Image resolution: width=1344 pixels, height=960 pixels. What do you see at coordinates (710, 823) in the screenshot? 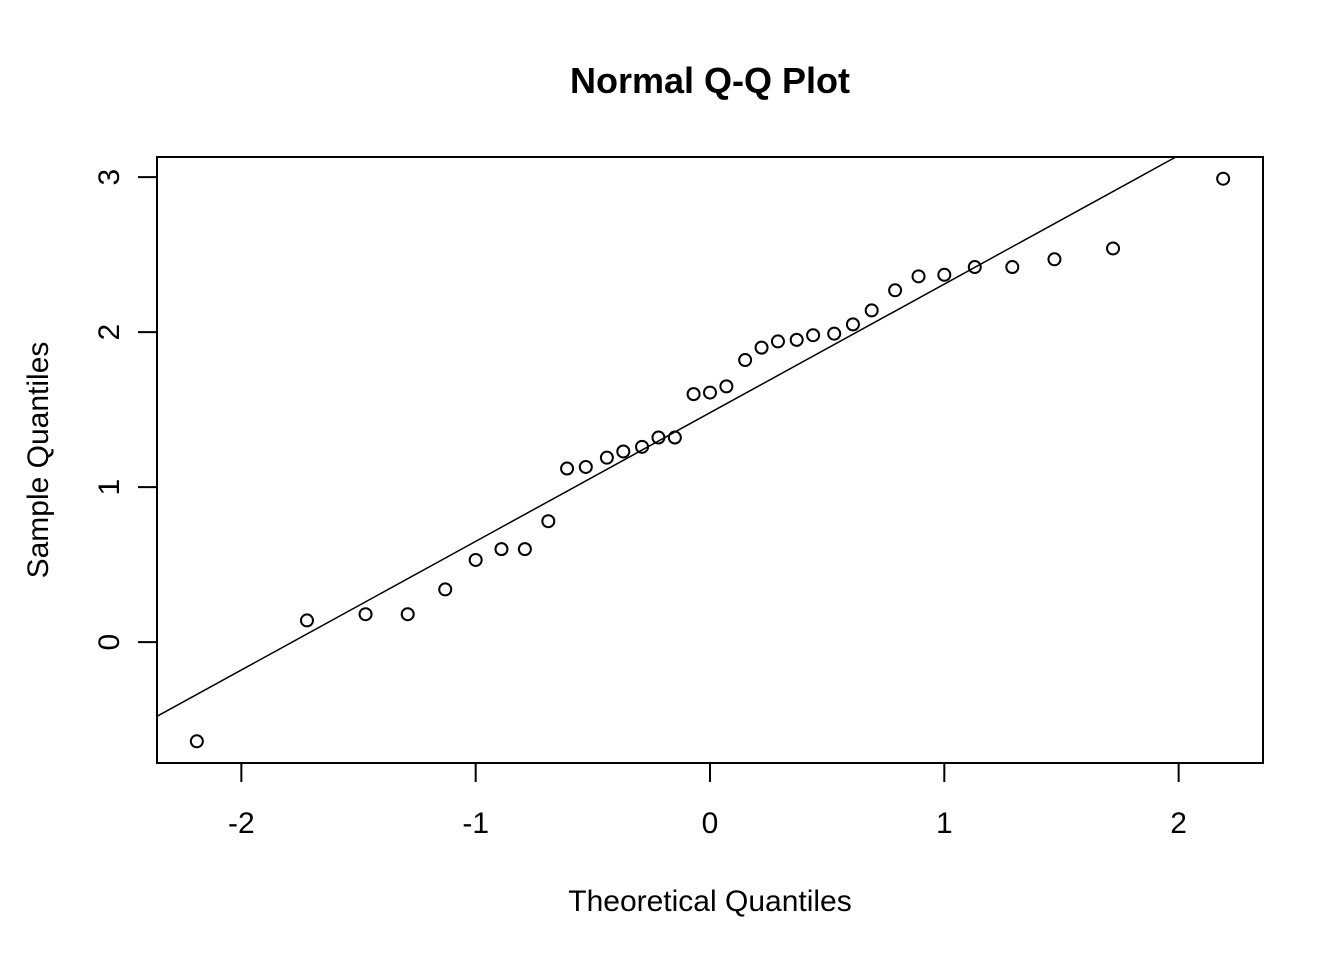
I see `x-tick-label: 0` at bounding box center [710, 823].